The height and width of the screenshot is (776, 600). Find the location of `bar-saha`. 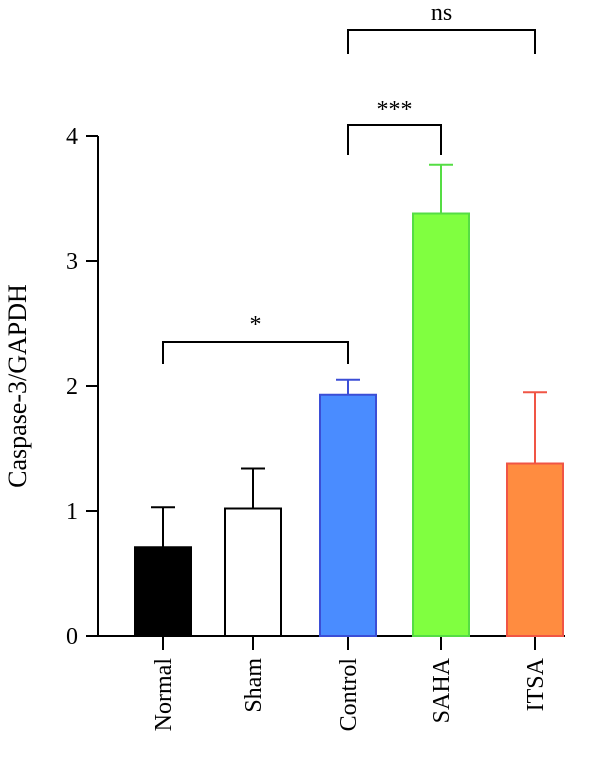

bar-saha is located at coordinates (441, 424).